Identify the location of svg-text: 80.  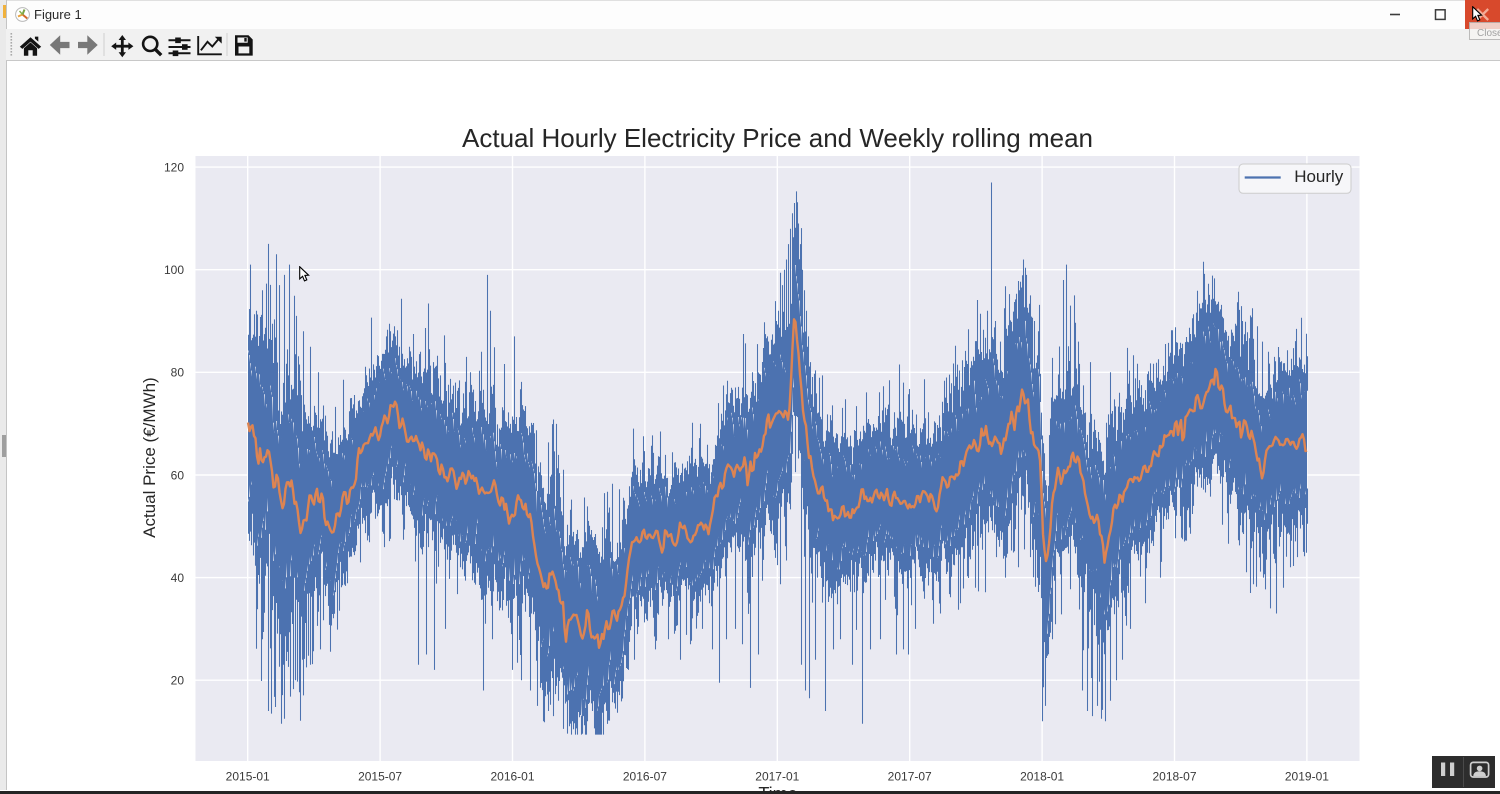
(178, 373).